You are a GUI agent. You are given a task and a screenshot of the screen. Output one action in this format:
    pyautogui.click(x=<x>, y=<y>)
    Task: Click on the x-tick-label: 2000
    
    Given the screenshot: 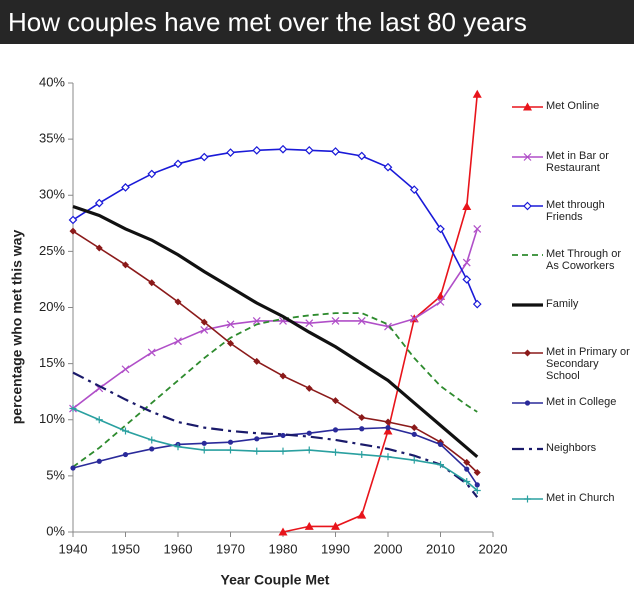 What is the action you would take?
    pyautogui.click(x=388, y=548)
    